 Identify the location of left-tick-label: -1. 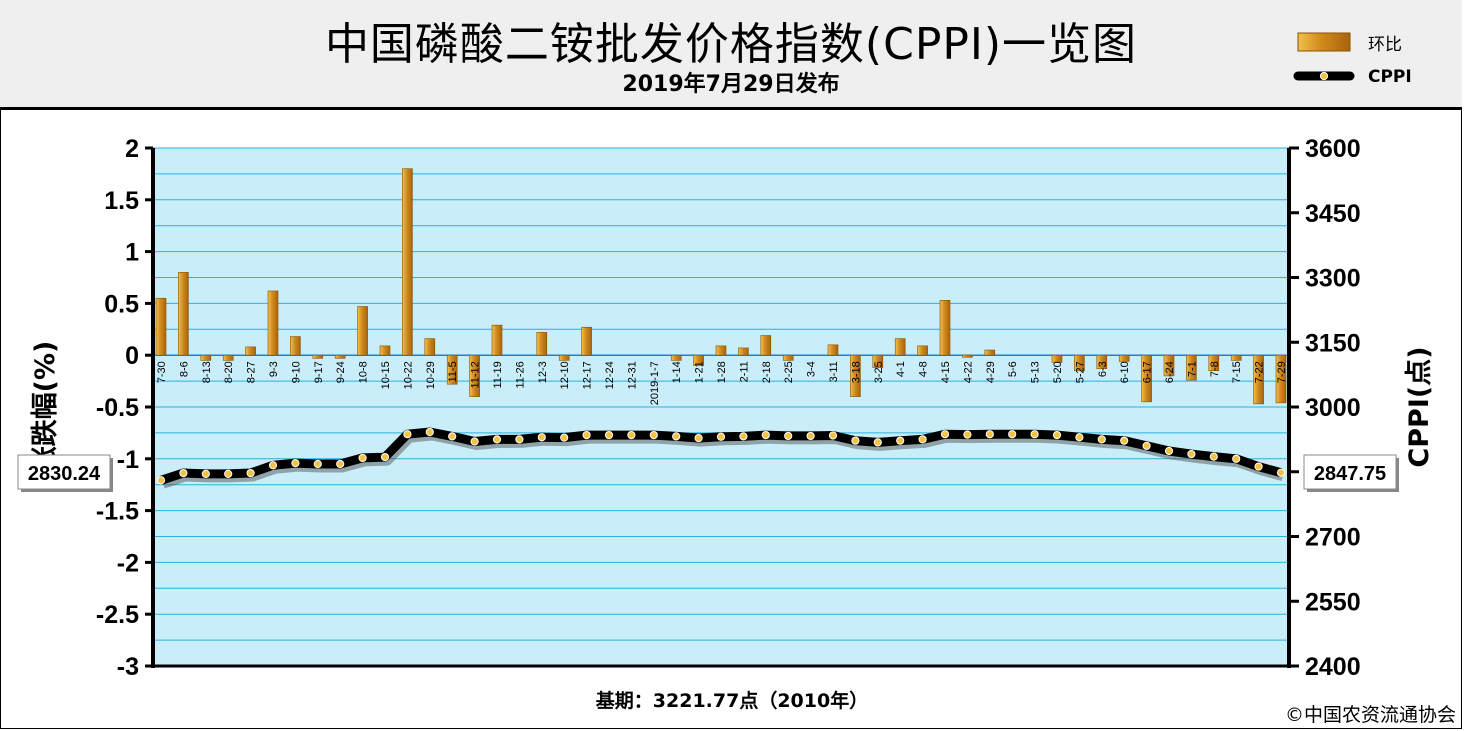
(128, 460).